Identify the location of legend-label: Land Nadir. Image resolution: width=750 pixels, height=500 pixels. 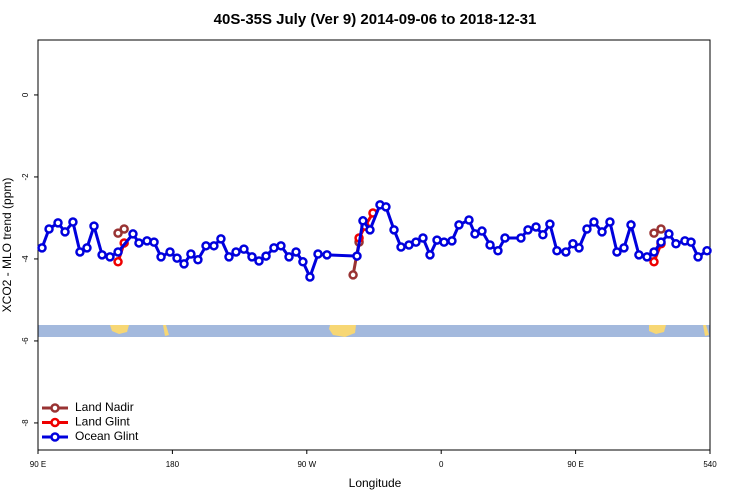
(104, 407).